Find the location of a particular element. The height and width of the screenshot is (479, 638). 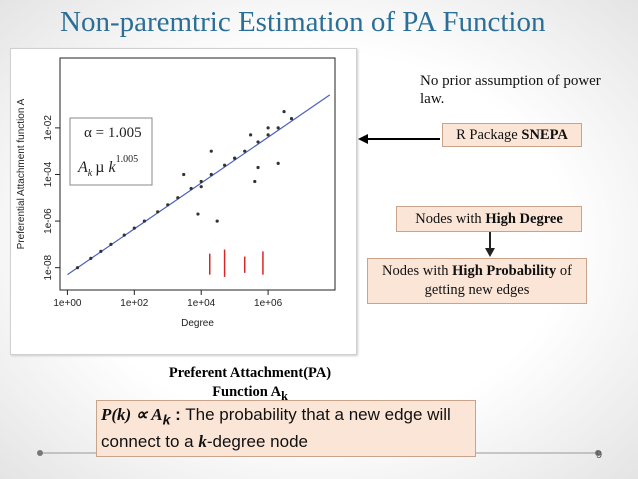

y-tick-label: 1e-06 is located at coordinates (48, 221).